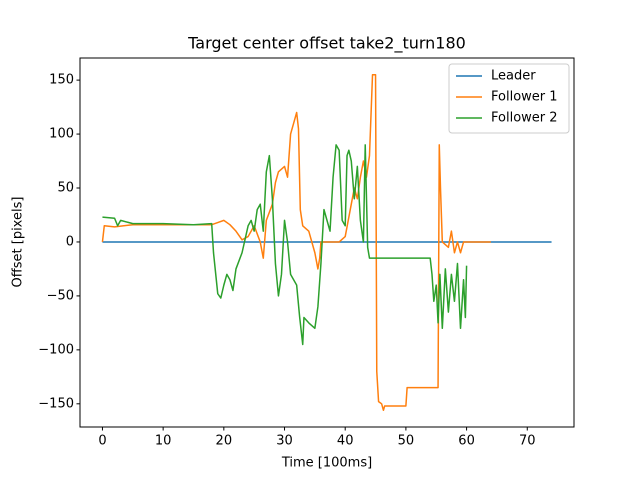  What do you see at coordinates (60, 295) in the screenshot?
I see `y-tick-label: −50` at bounding box center [60, 295].